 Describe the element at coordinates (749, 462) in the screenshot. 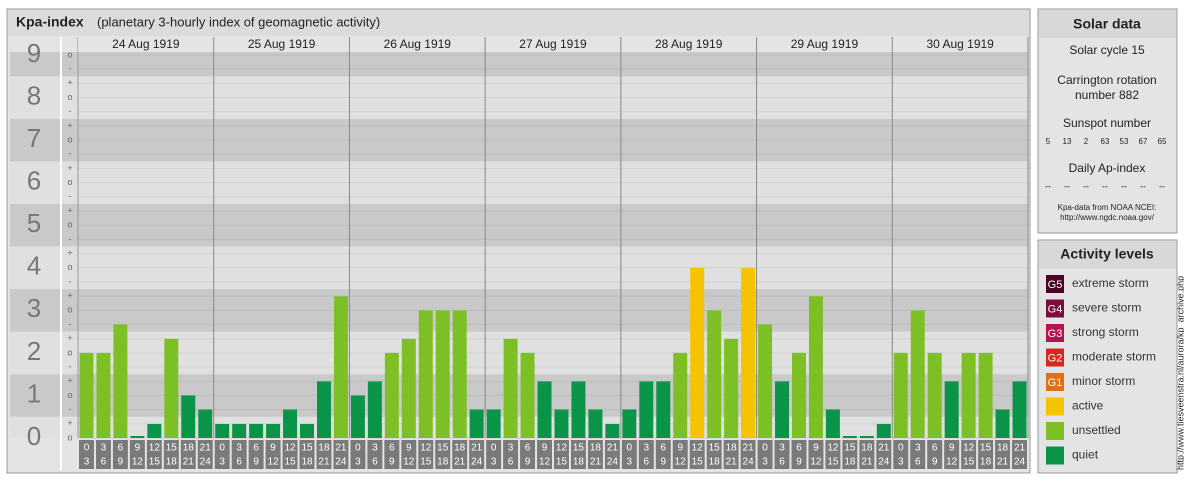

I see `hour-label: 24` at that location.